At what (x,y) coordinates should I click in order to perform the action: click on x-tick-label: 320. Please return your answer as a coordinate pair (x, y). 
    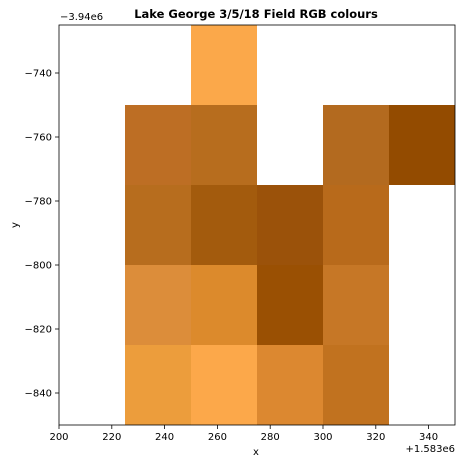
    Looking at the image, I should click on (375, 437).